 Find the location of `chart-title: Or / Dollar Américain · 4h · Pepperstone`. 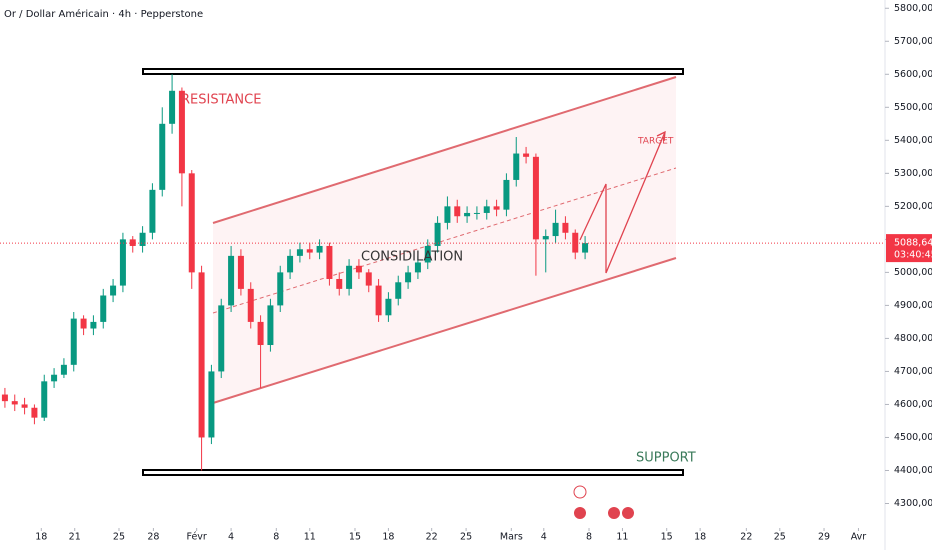

chart-title: Or / Dollar Américain · 4h · Pepperstone is located at coordinates (103, 14).